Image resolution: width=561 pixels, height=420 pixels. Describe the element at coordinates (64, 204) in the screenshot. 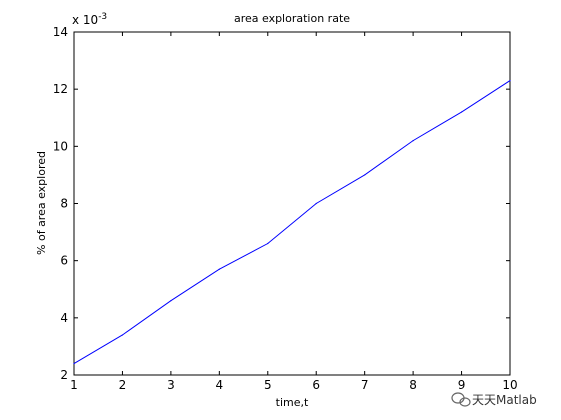

I see `y-tick-label: 8` at that location.